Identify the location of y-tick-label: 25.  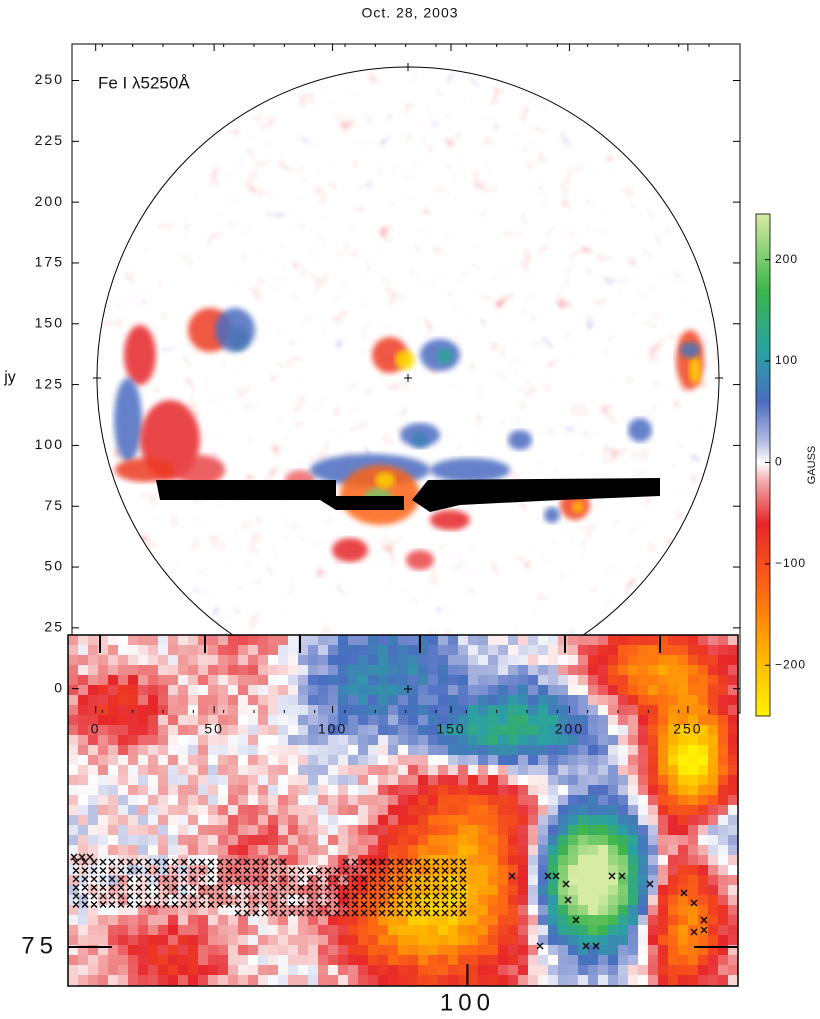
(54, 627).